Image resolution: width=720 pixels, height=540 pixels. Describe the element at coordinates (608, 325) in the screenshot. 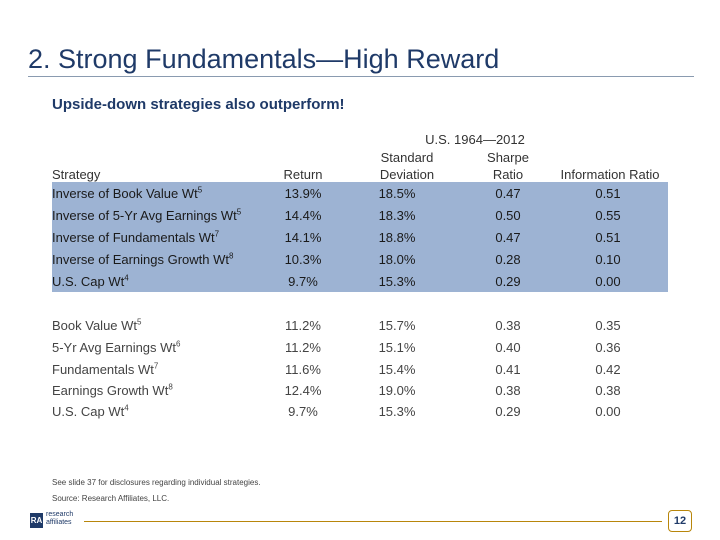

I see `info-ratio-cell: 0.35` at that location.